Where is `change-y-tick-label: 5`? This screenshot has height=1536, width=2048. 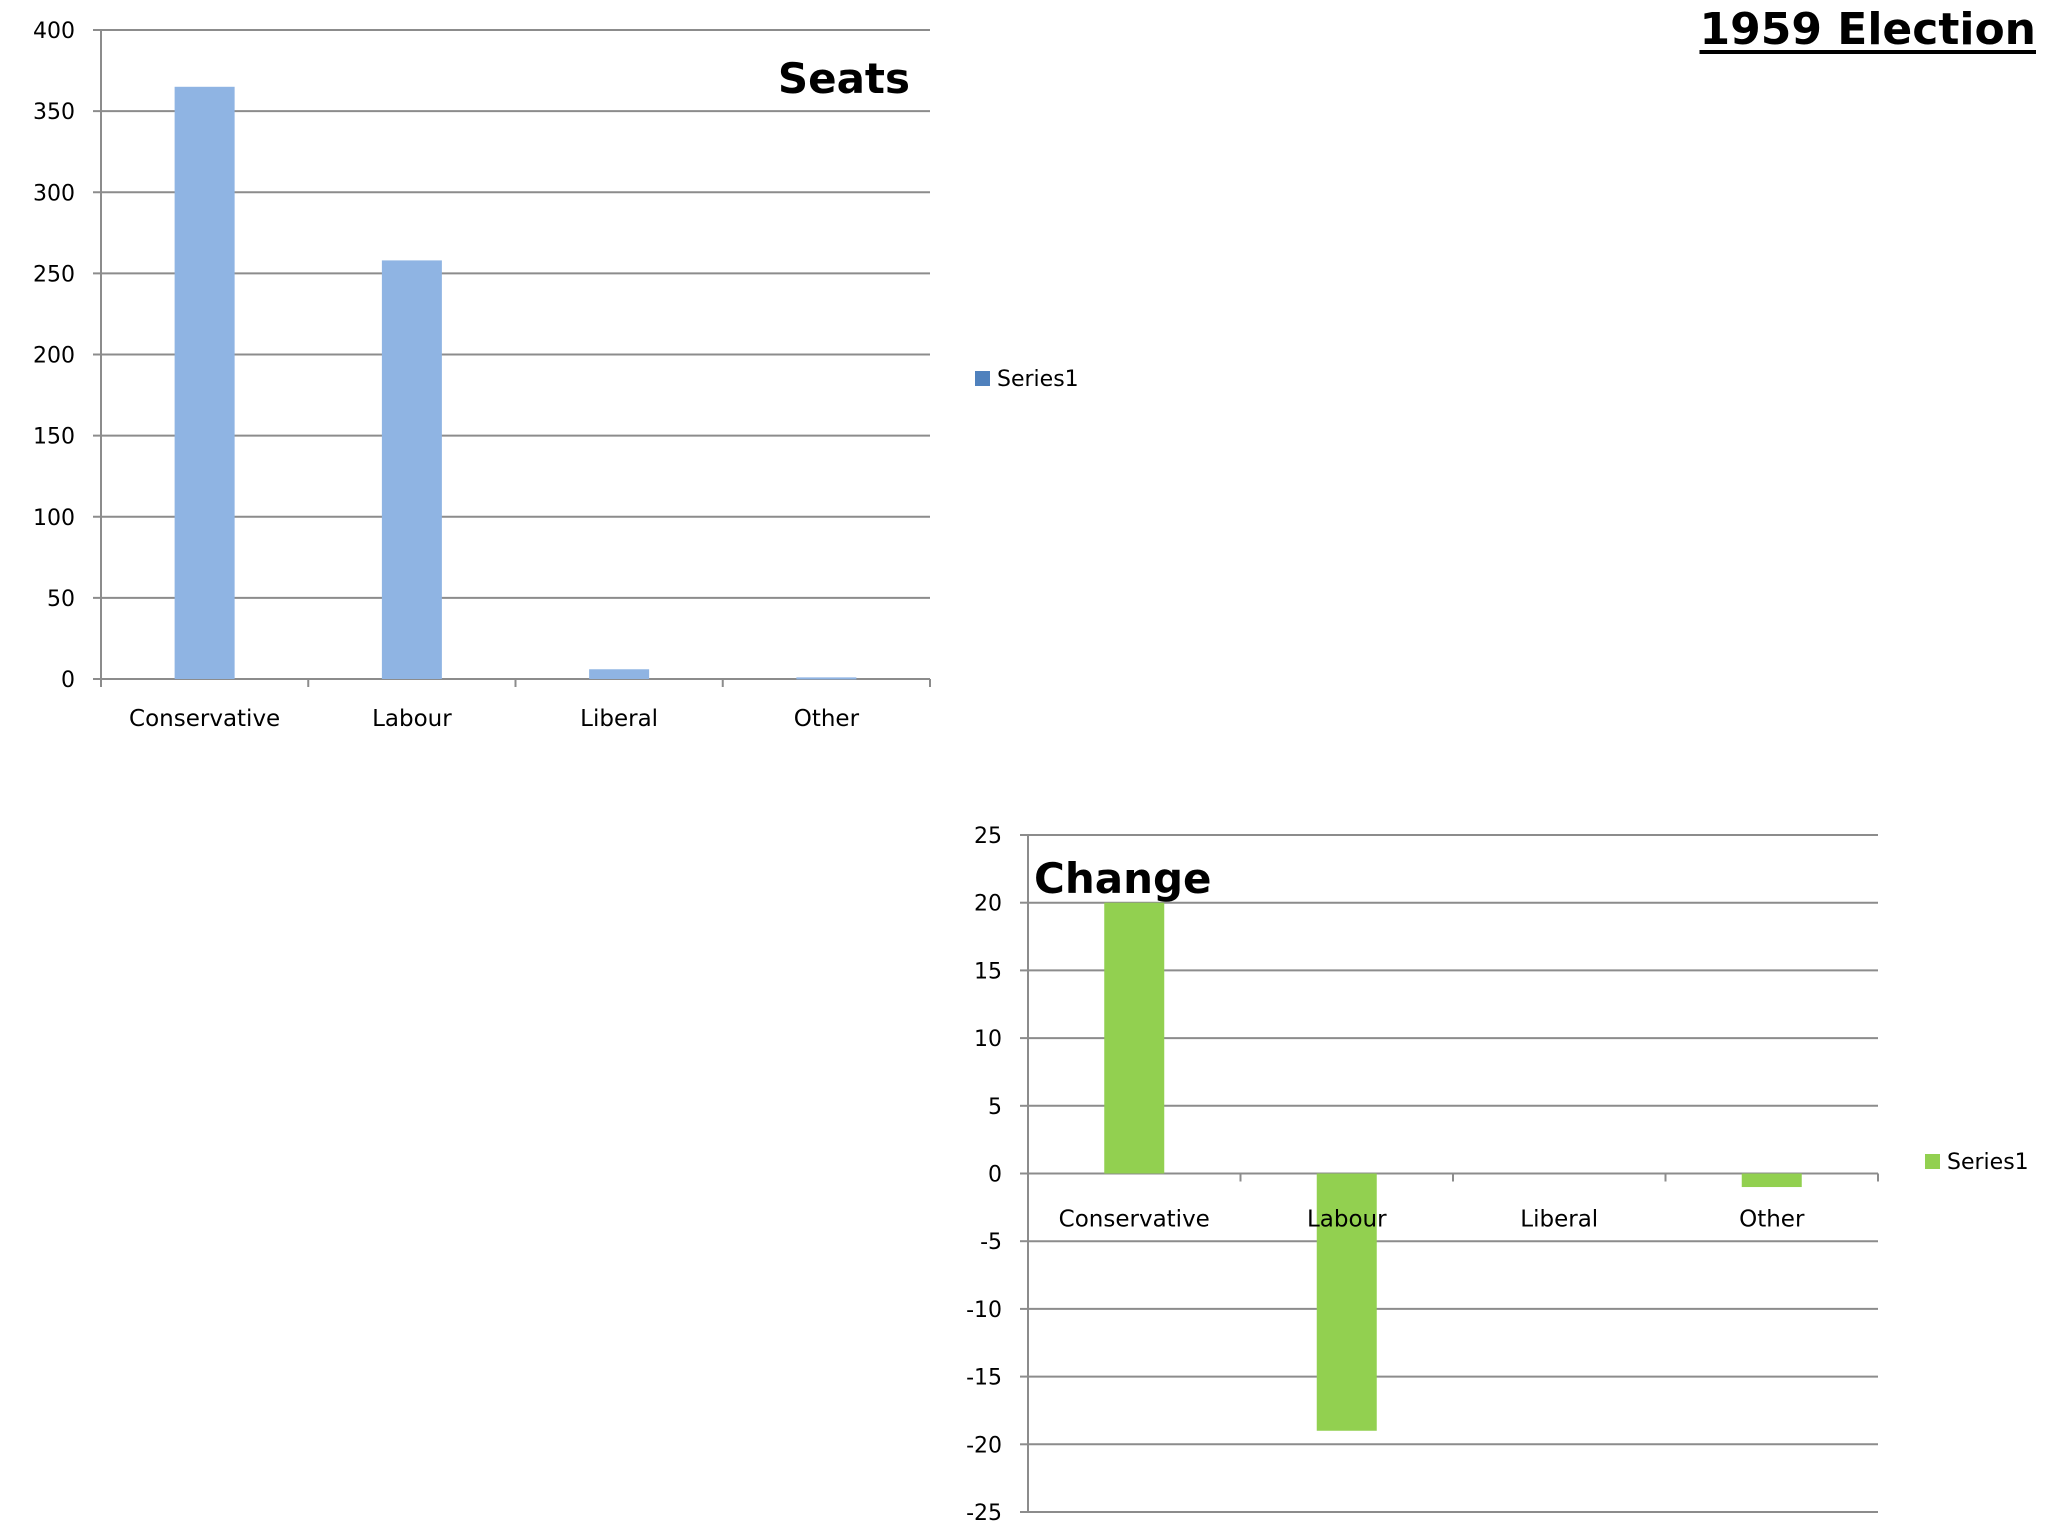 change-y-tick-label: 5 is located at coordinates (995, 1107).